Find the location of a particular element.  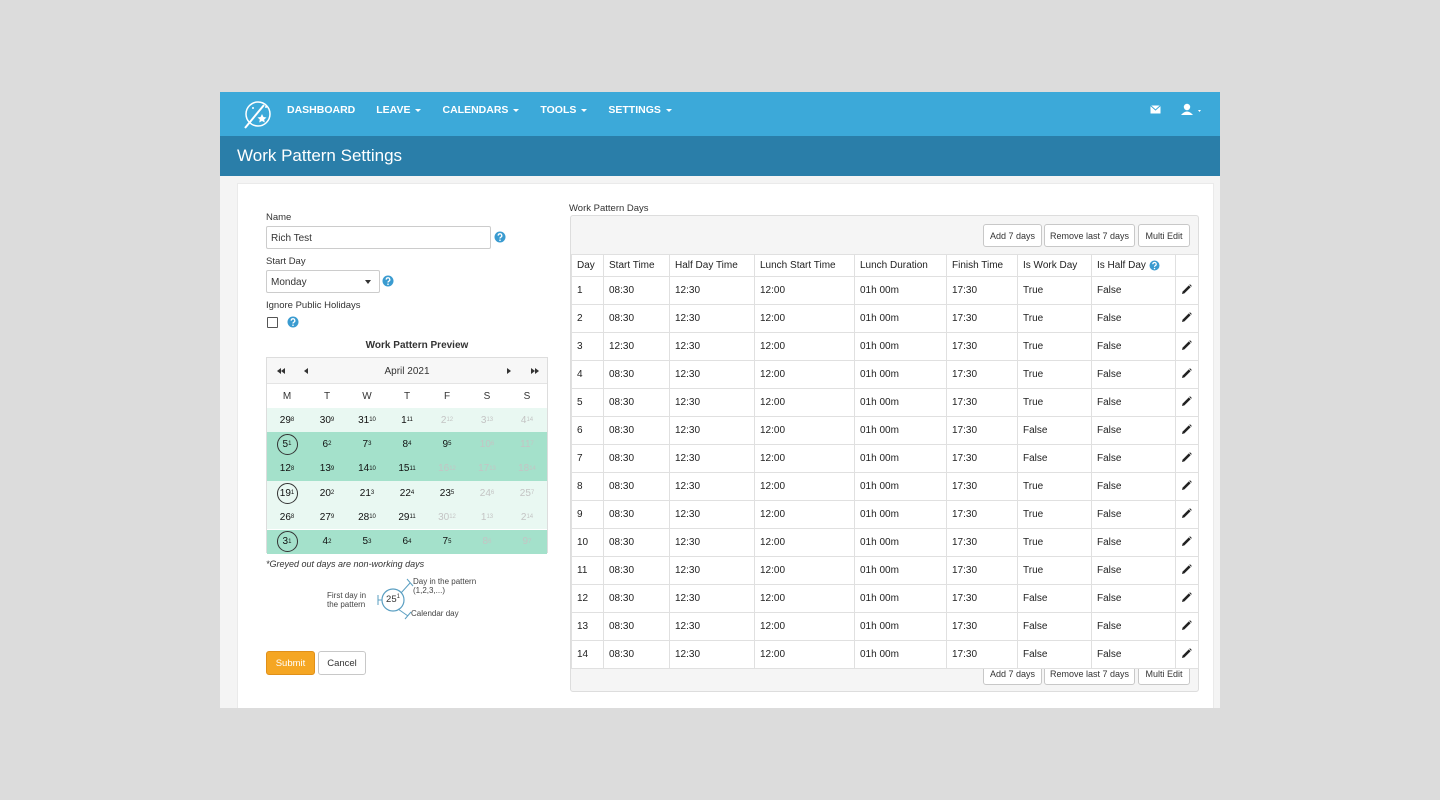

calendar-day: 30 12 is located at coordinates (447, 517).